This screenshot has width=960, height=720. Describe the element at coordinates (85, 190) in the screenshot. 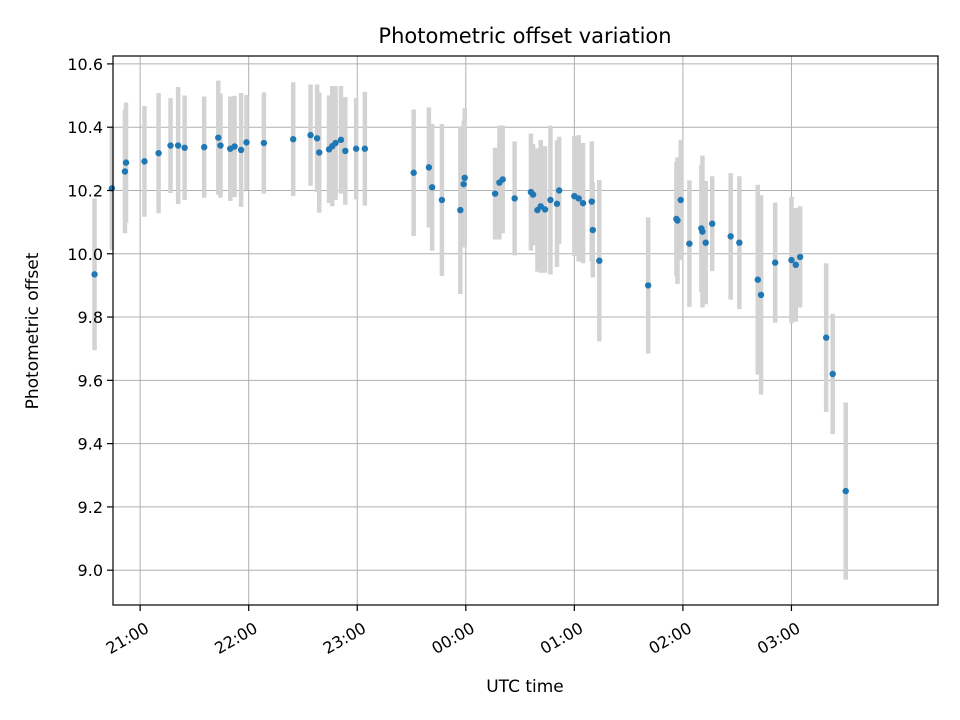

I see `y-tick-label: 10.2` at that location.